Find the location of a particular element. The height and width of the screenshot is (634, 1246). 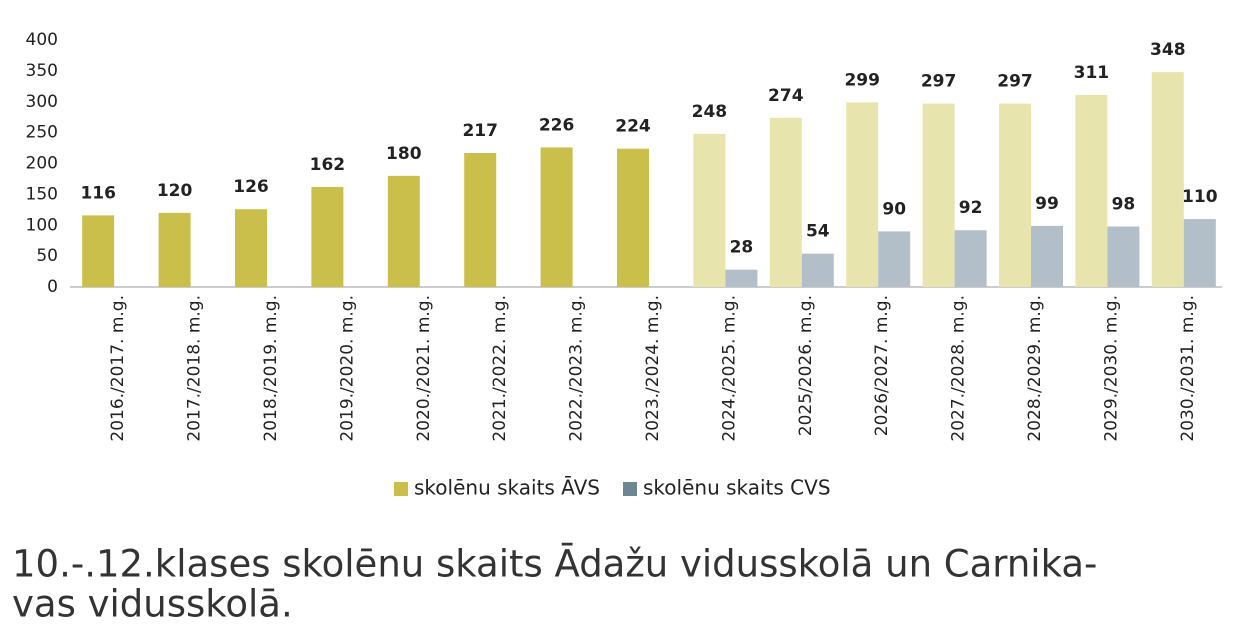

x-tick-label: 2016./2017. m.g. is located at coordinates (118, 368).